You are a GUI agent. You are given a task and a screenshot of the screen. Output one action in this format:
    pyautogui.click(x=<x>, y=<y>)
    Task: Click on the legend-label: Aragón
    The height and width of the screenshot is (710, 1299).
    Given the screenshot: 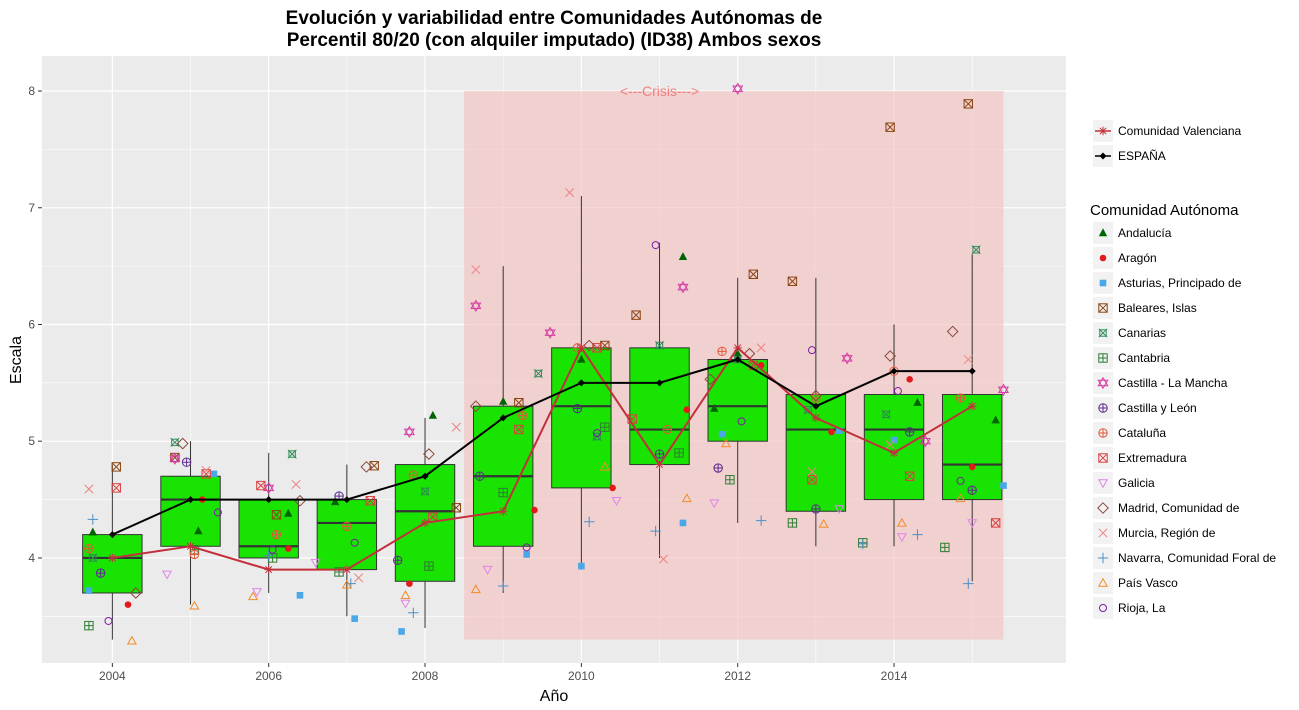 What is the action you would take?
    pyautogui.click(x=1137, y=258)
    